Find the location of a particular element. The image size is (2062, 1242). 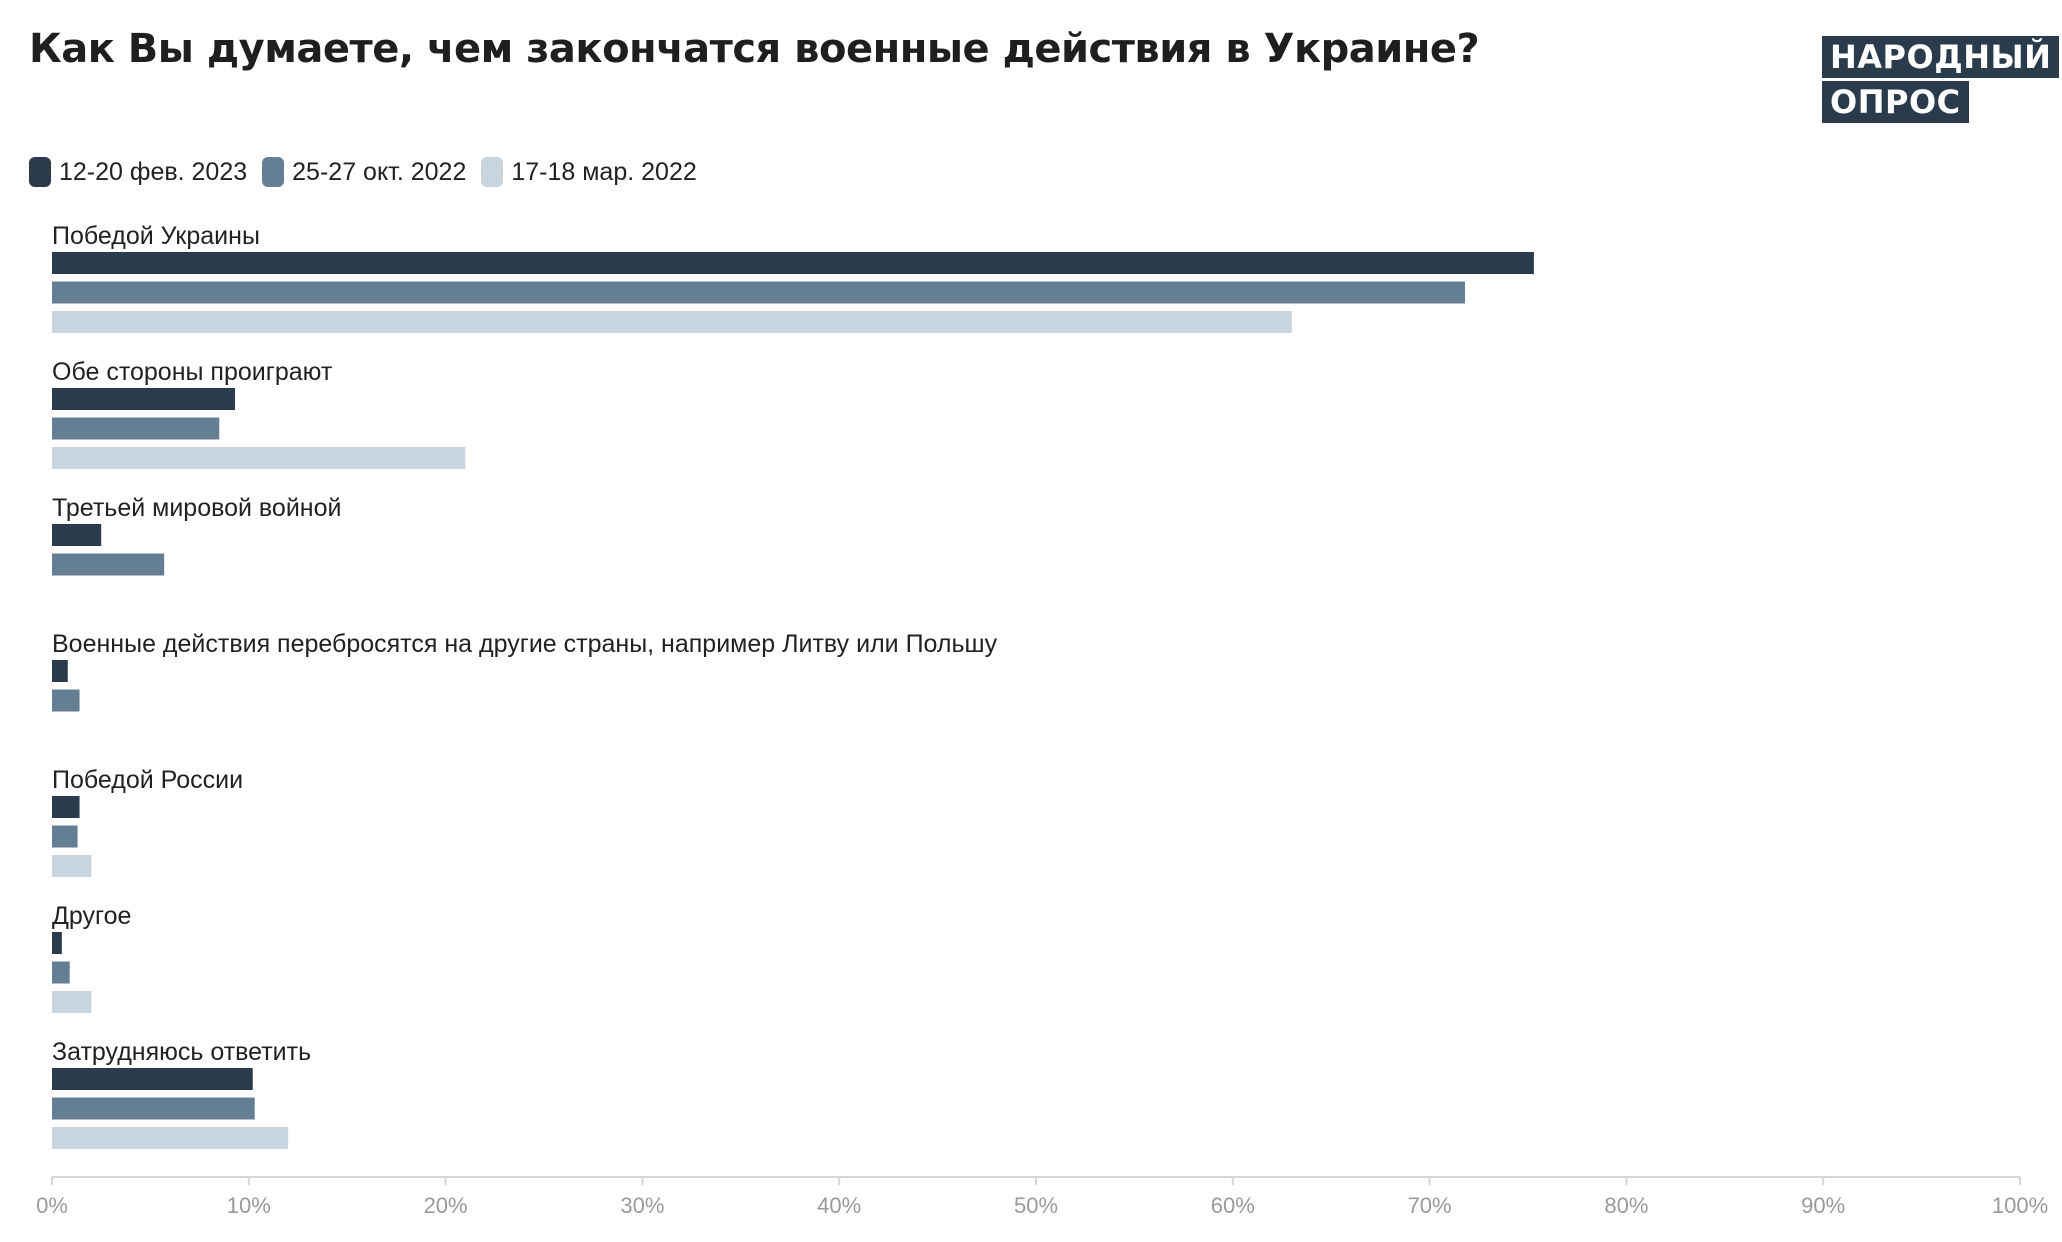

x-tick-label-9: 80% is located at coordinates (1626, 1205).